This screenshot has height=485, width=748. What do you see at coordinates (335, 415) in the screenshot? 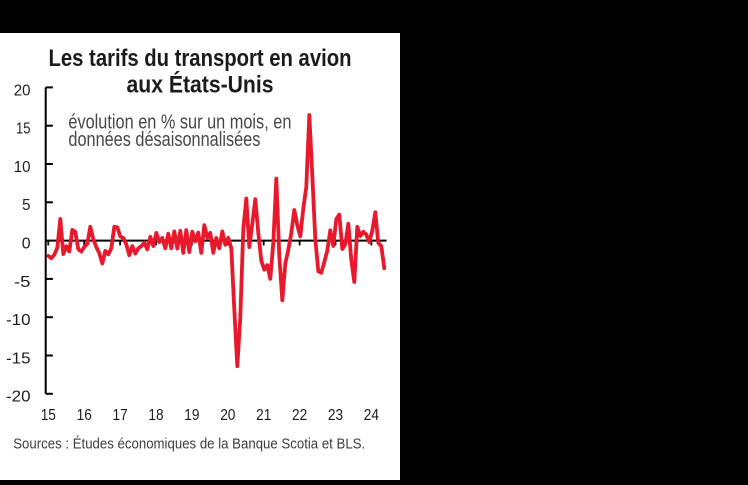
I see `svg-text: 23` at bounding box center [335, 415].